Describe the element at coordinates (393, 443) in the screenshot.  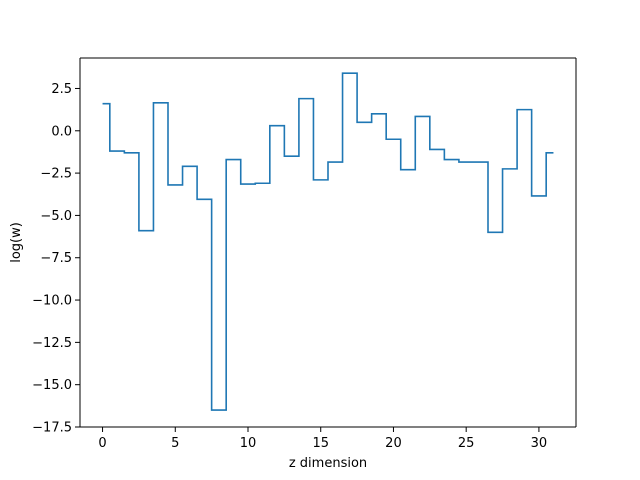
I see `x-tick-label: 20` at that location.